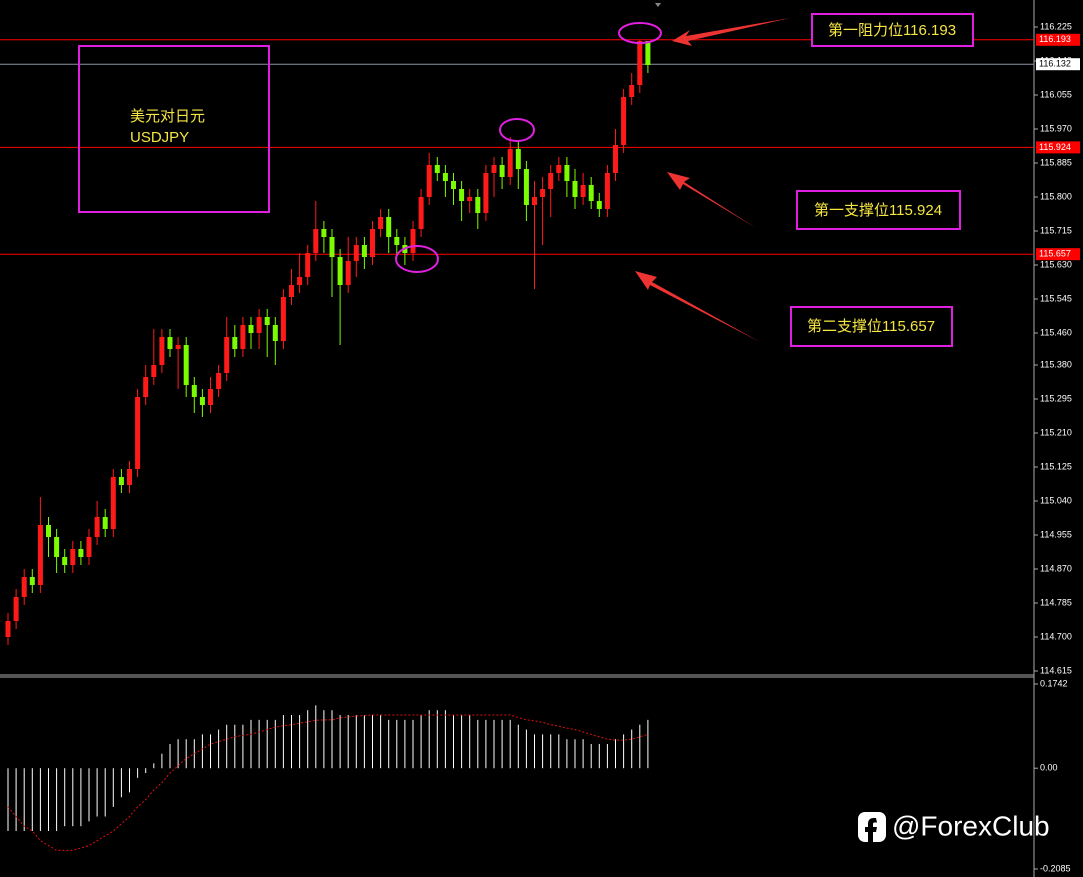 Image resolution: width=1083 pixels, height=877 pixels. I want to click on y-tick-label: 115.295, so click(1056, 398).